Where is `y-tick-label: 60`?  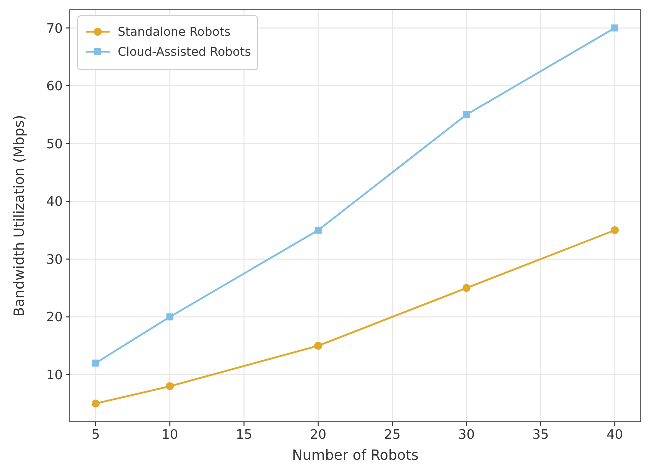
y-tick-label: 60 is located at coordinates (54, 87).